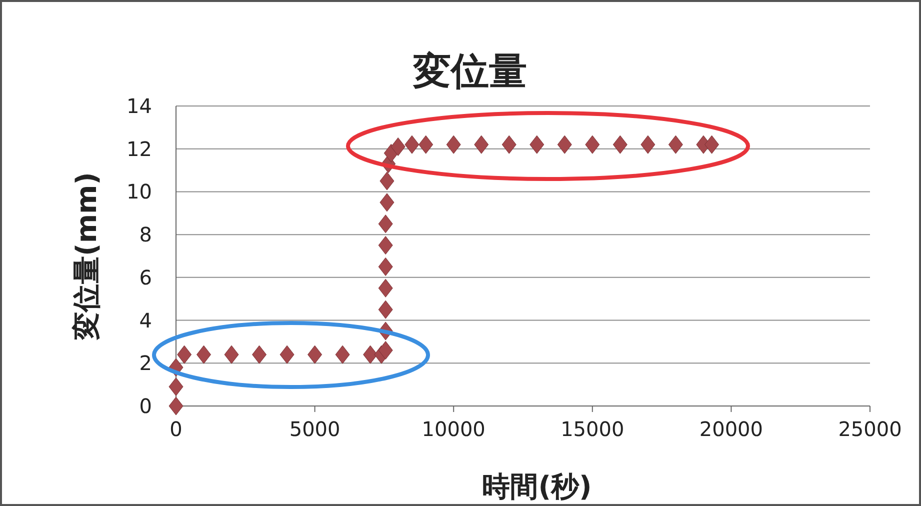 Image resolution: width=921 pixels, height=506 pixels. I want to click on y-tick-label: 6, so click(145, 277).